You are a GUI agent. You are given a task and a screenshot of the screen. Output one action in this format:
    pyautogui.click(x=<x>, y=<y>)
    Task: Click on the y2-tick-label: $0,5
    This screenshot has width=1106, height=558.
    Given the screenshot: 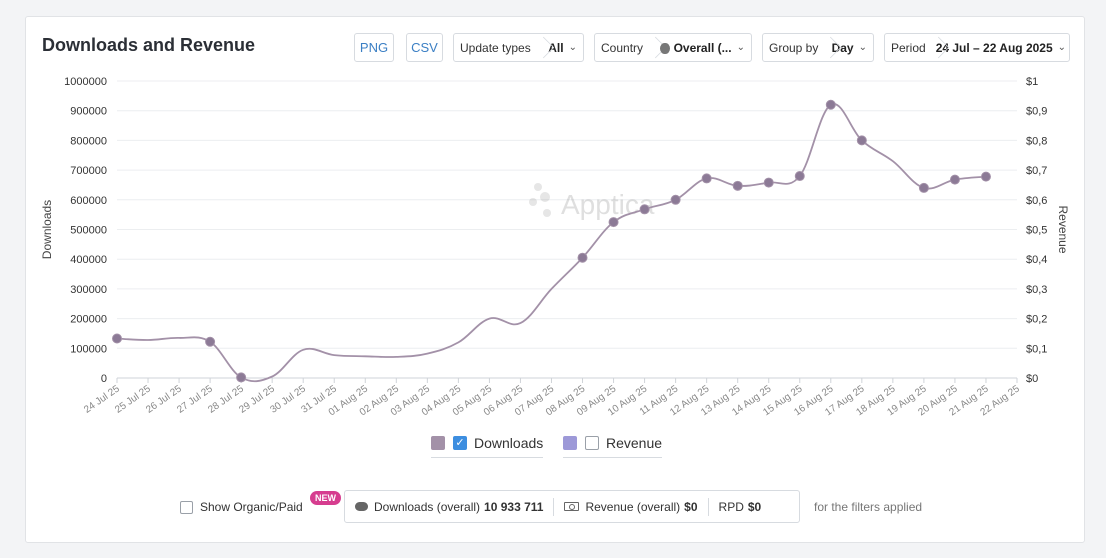 What is the action you would take?
    pyautogui.click(x=1036, y=231)
    